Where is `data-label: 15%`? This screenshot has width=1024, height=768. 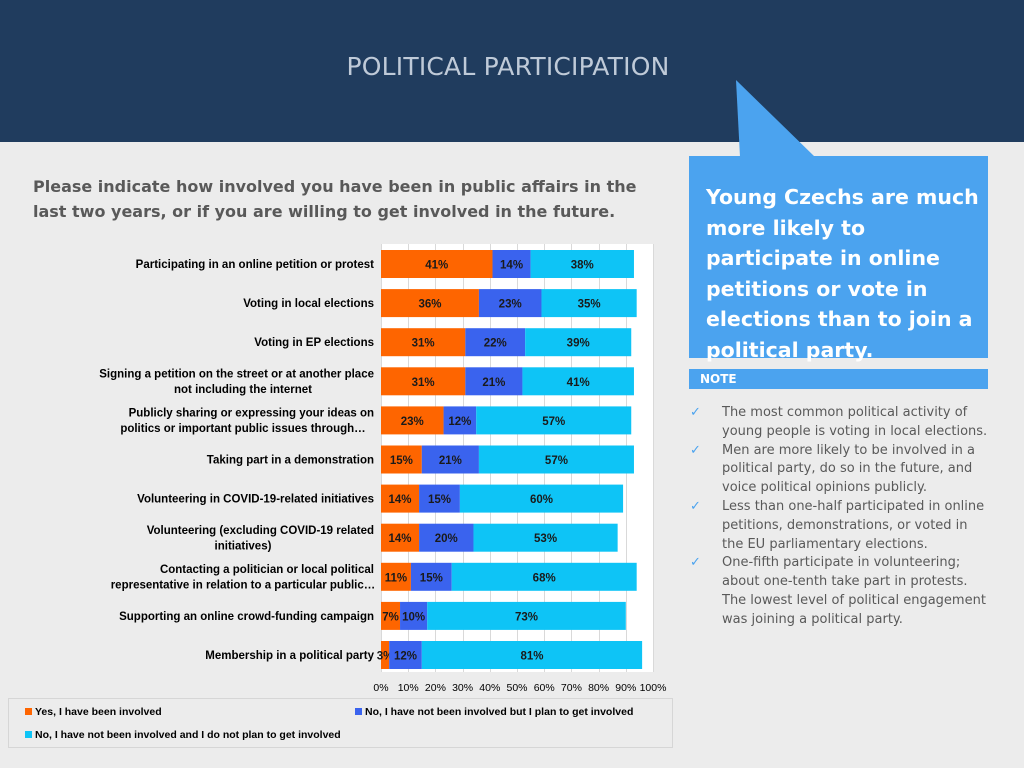
data-label: 15% is located at coordinates (431, 578).